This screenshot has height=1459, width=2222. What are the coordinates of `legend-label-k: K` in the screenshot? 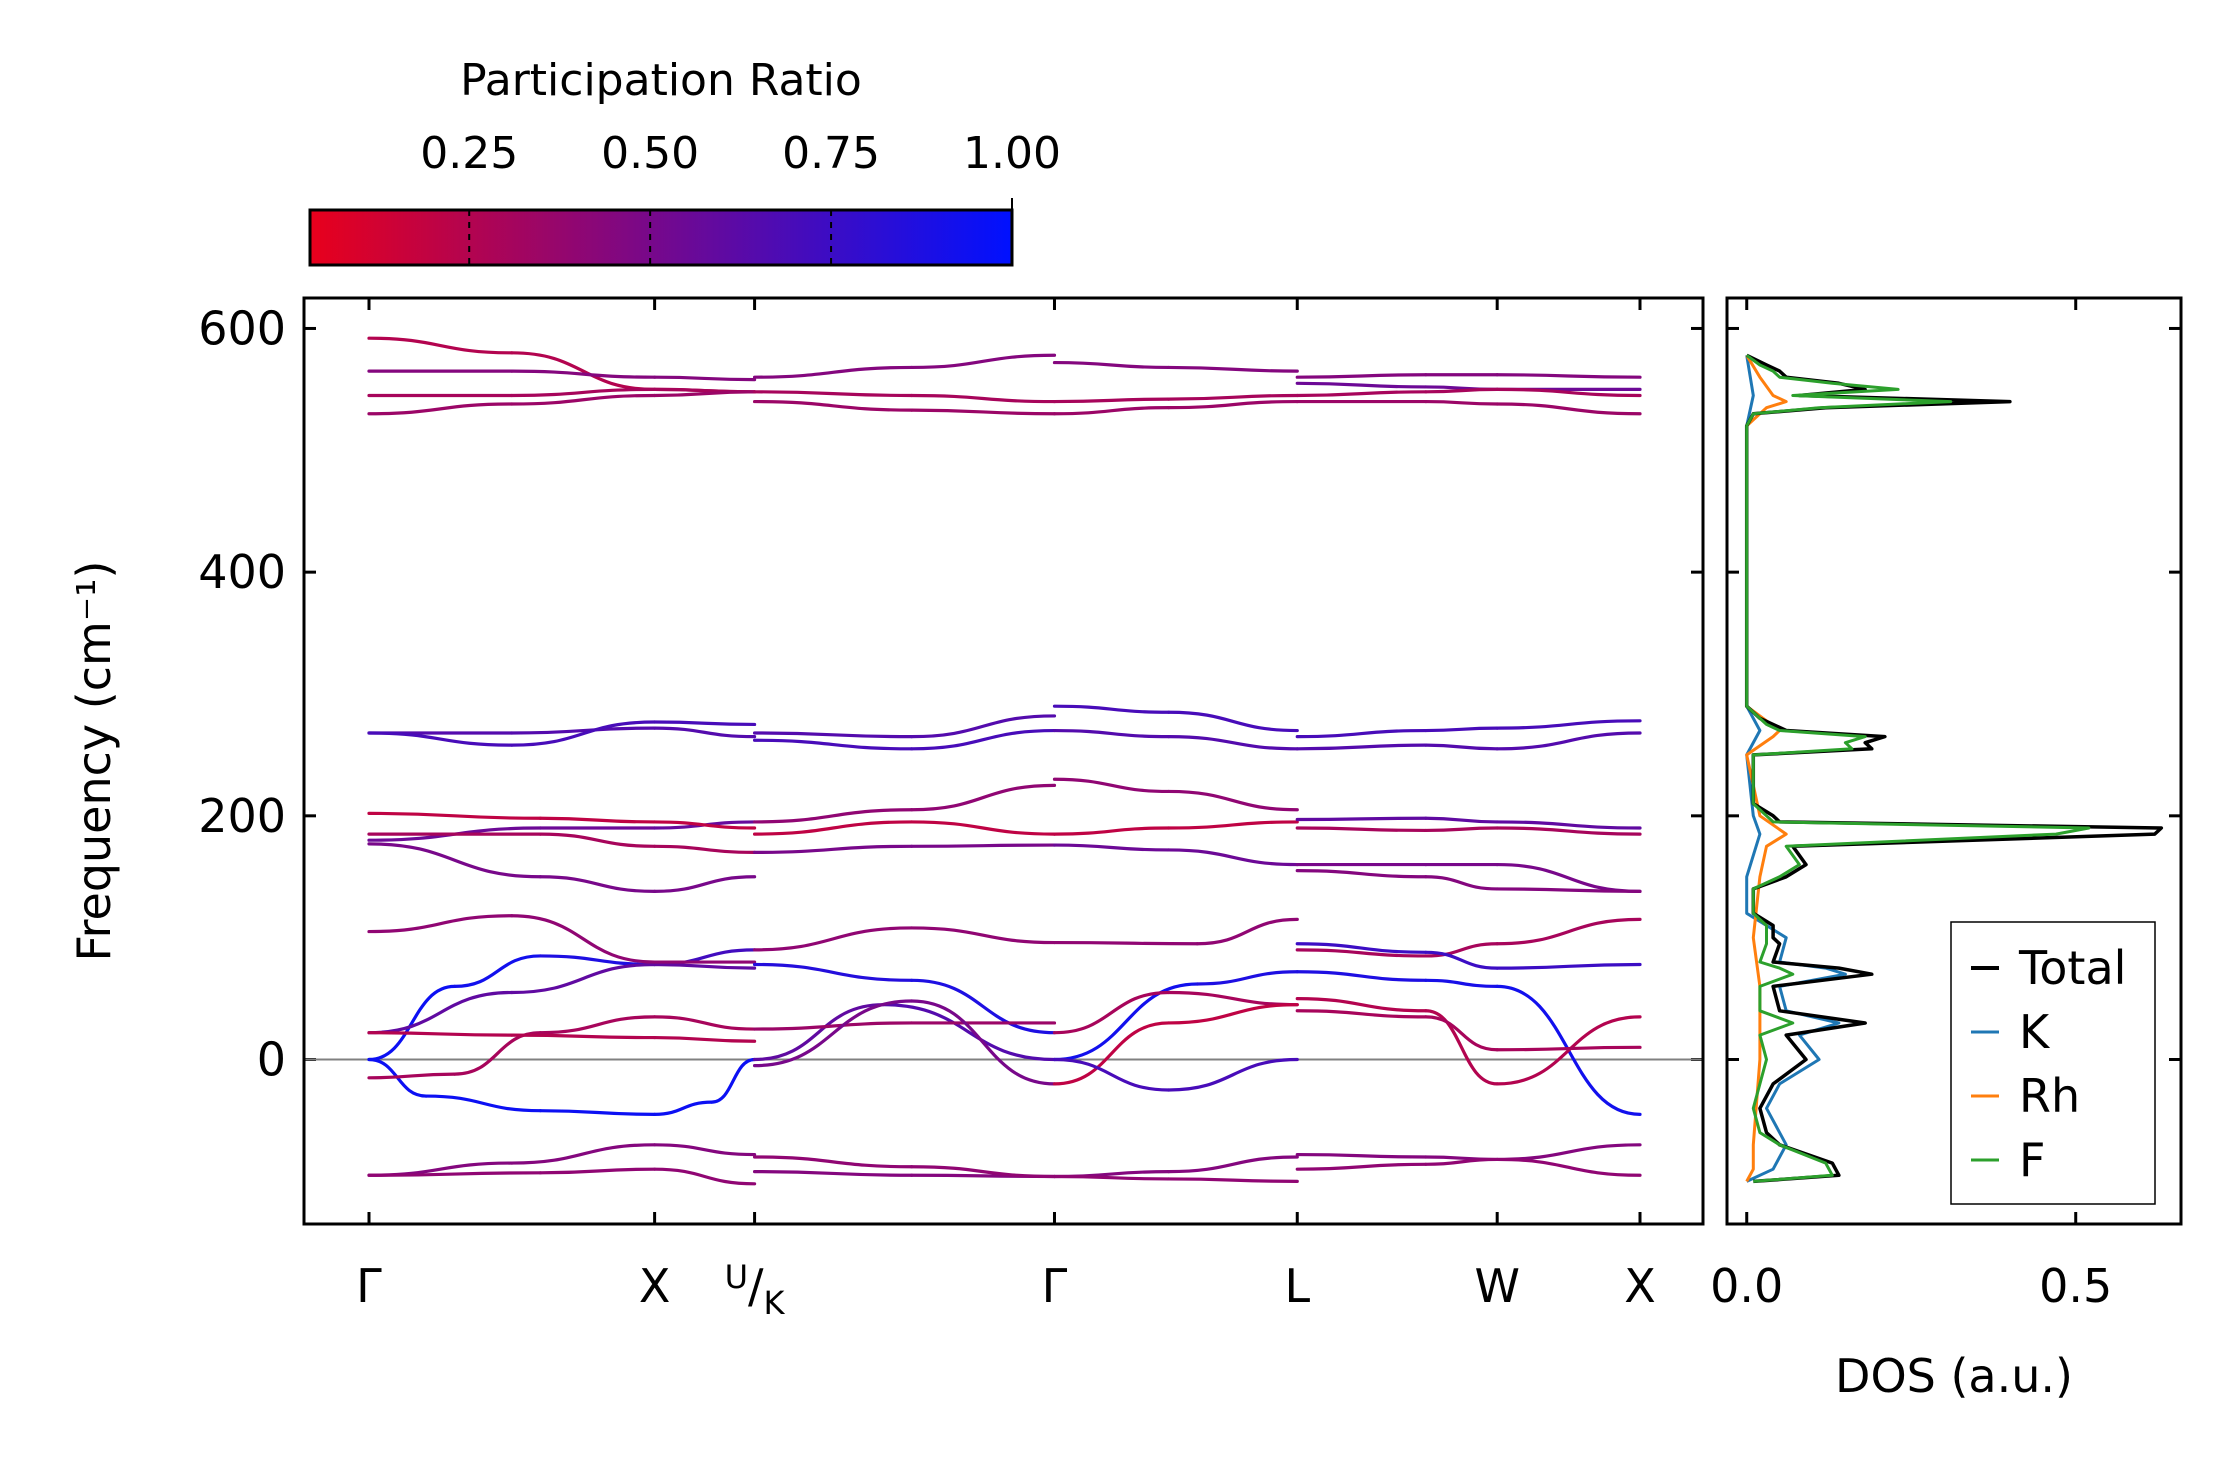 It's located at (2035, 1032).